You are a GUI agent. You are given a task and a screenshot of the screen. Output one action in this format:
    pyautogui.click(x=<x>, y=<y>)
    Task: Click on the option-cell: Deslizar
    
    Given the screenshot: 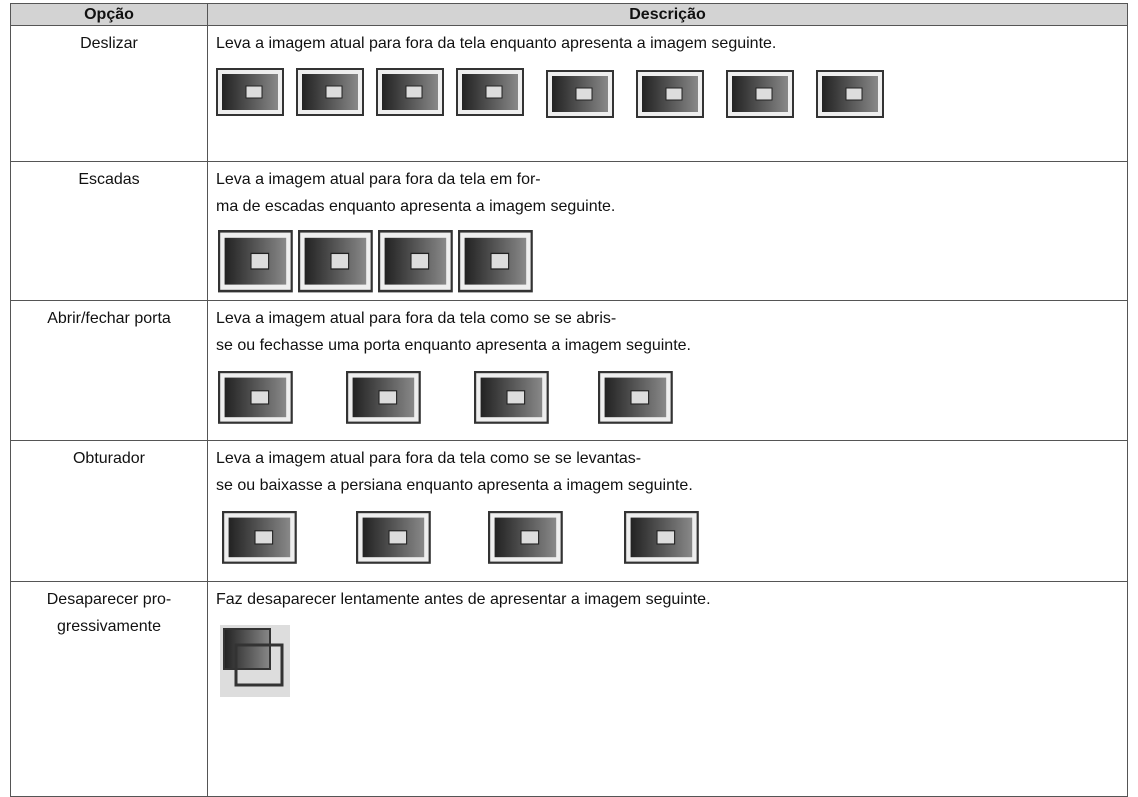 What is the action you would take?
    pyautogui.click(x=109, y=93)
    